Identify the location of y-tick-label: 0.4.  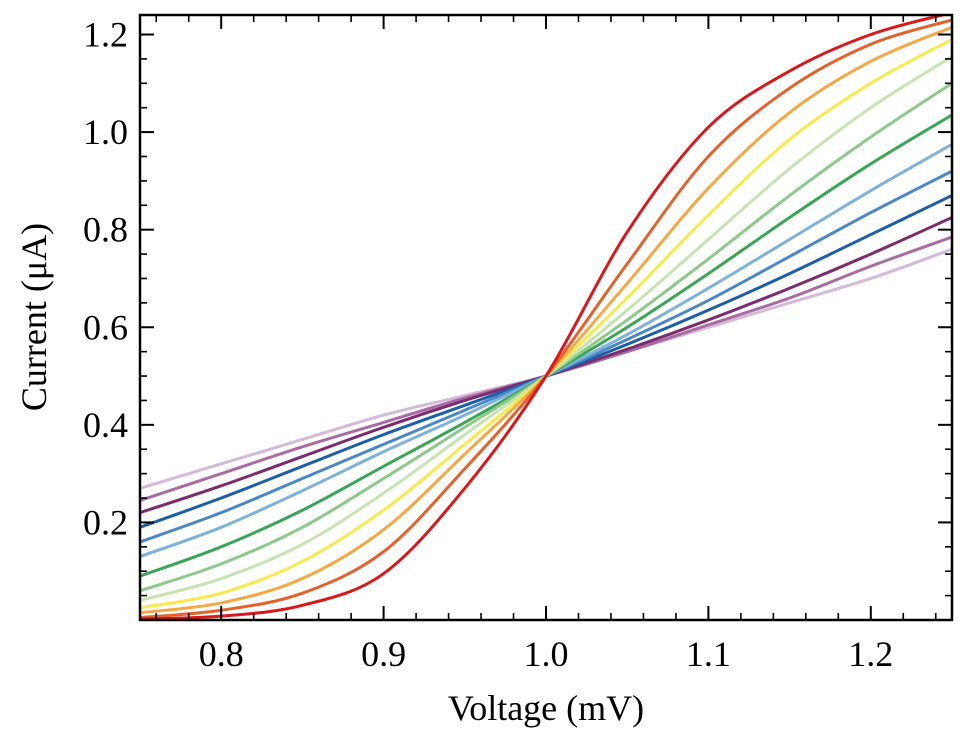
(105, 425).